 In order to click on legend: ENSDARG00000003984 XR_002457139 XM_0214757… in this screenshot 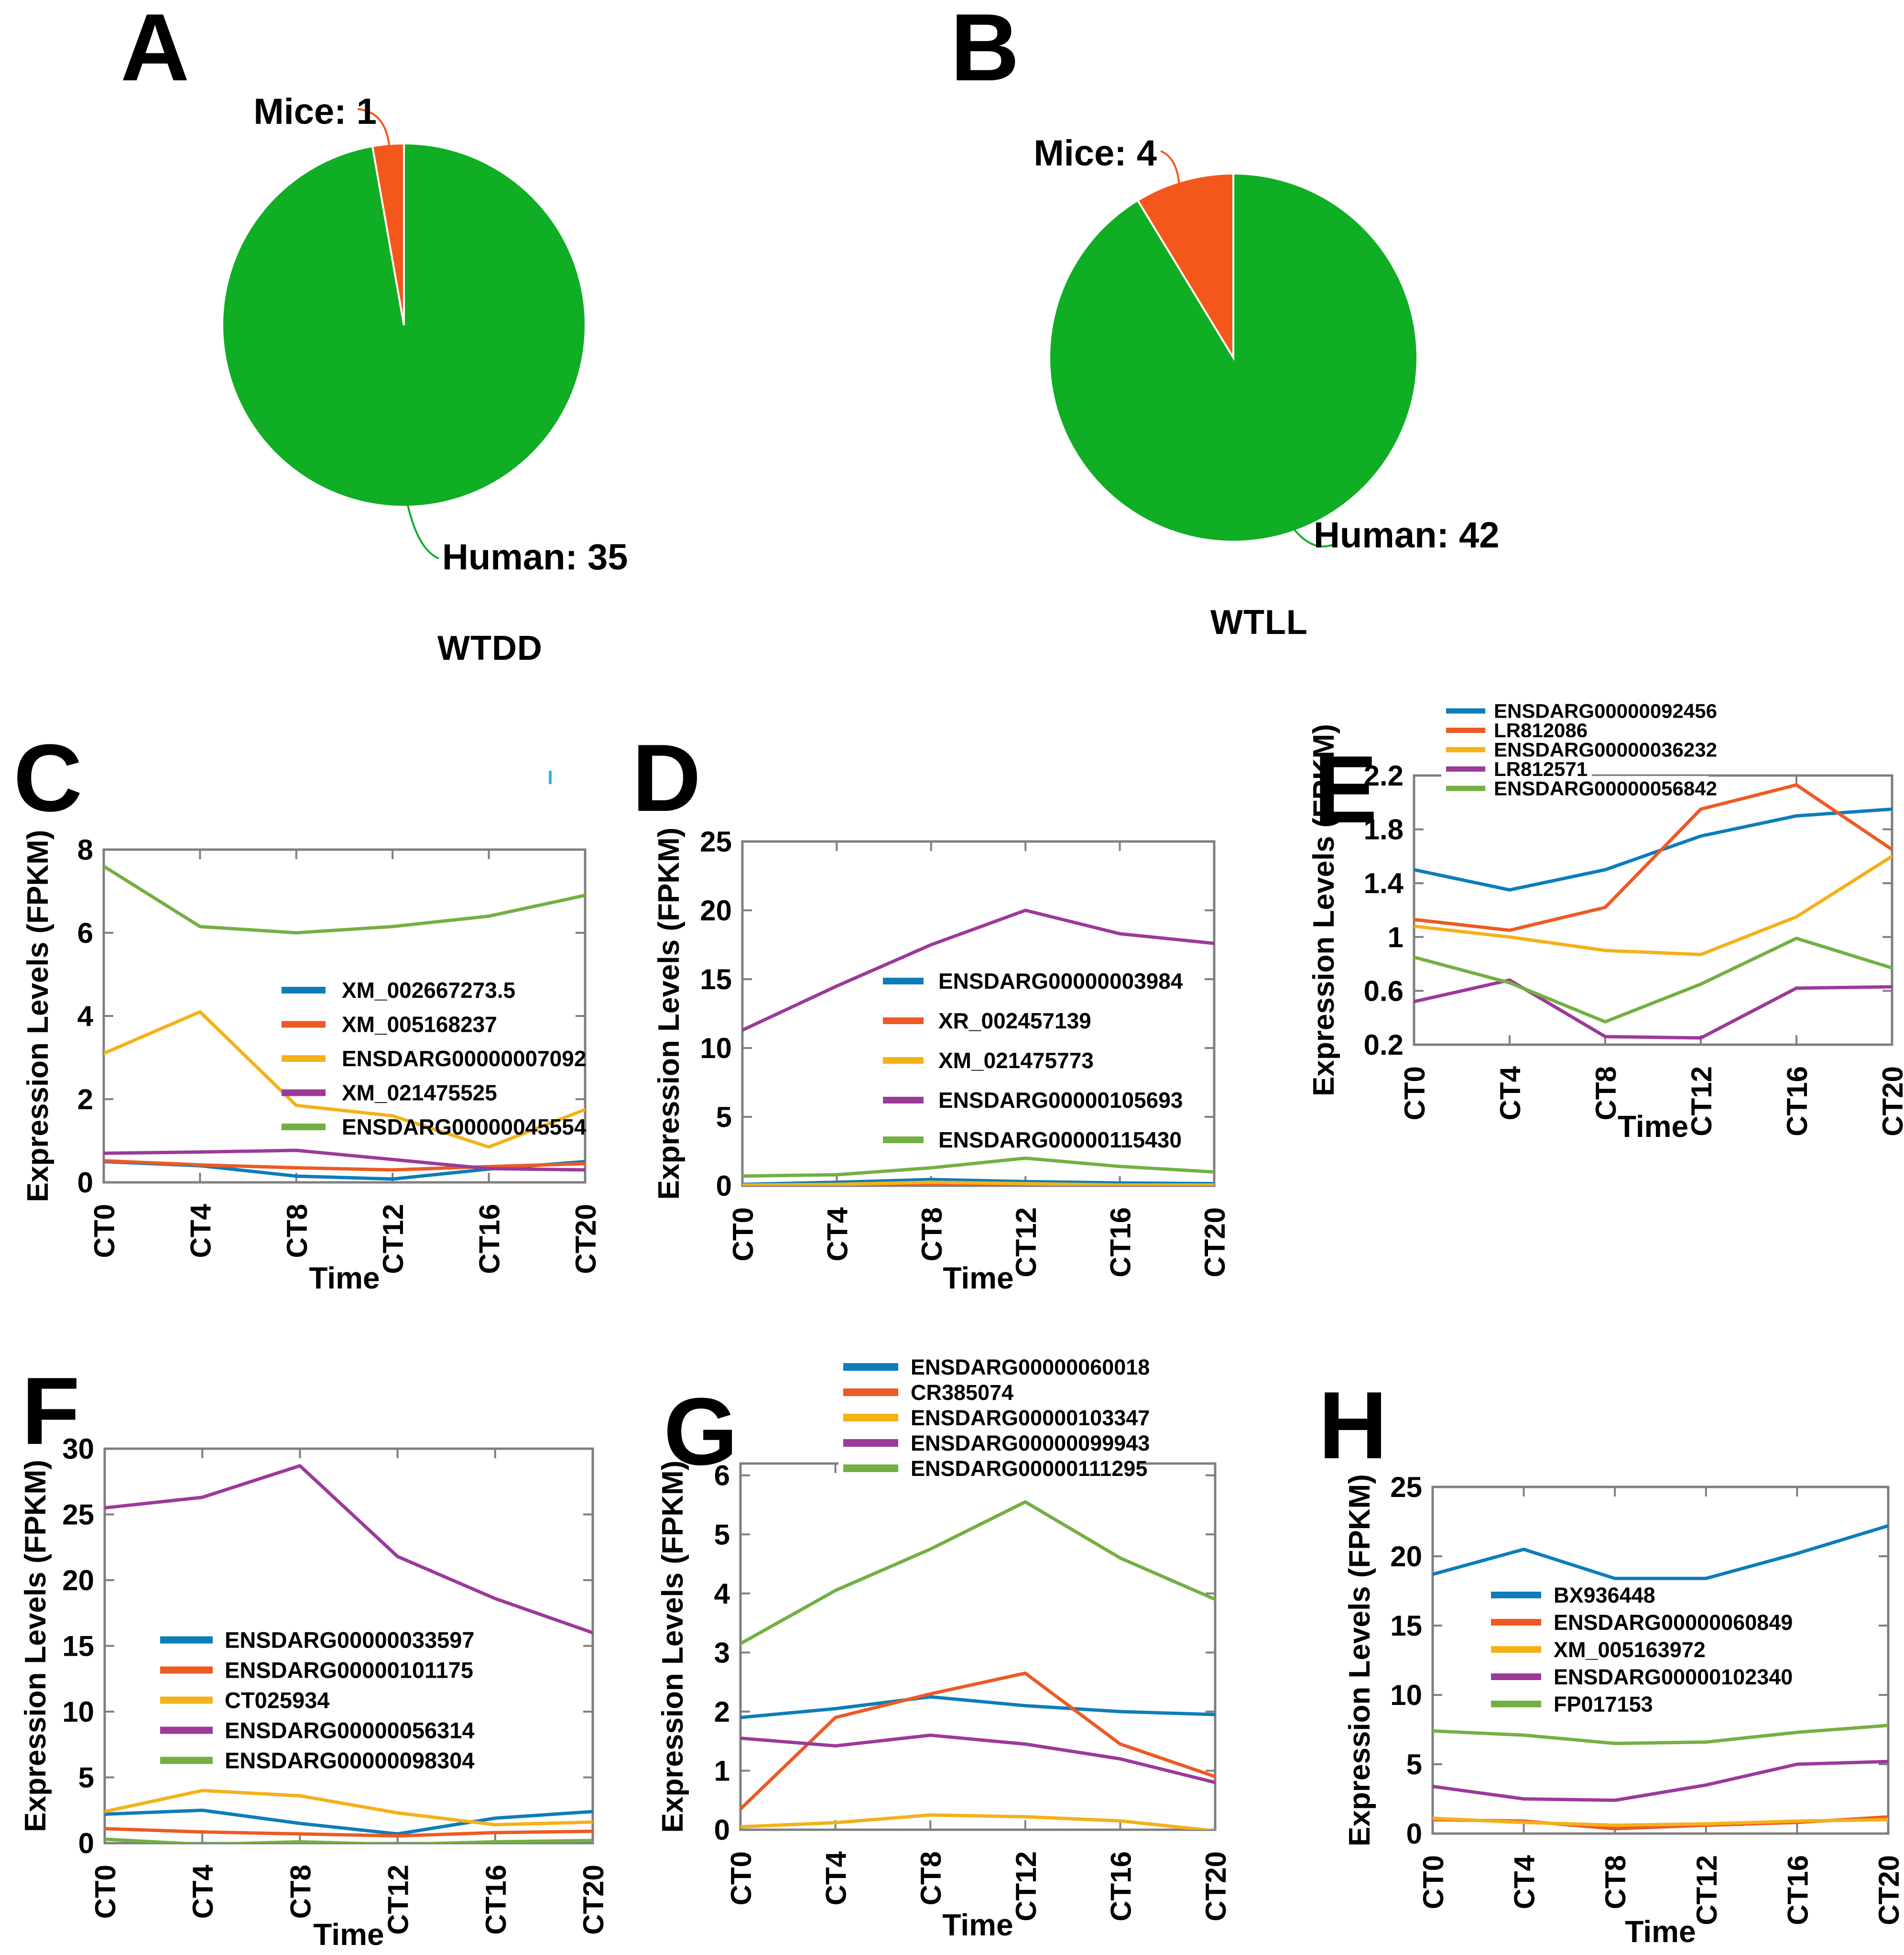, I will do `click(1033, 1061)`.